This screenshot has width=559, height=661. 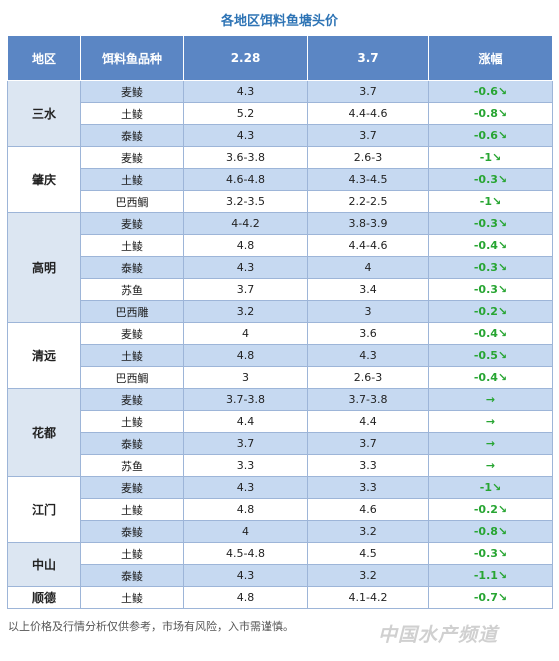 I want to click on table-row: 土鲮 4.8 4.6 -0.2↘, so click(x=280, y=509).